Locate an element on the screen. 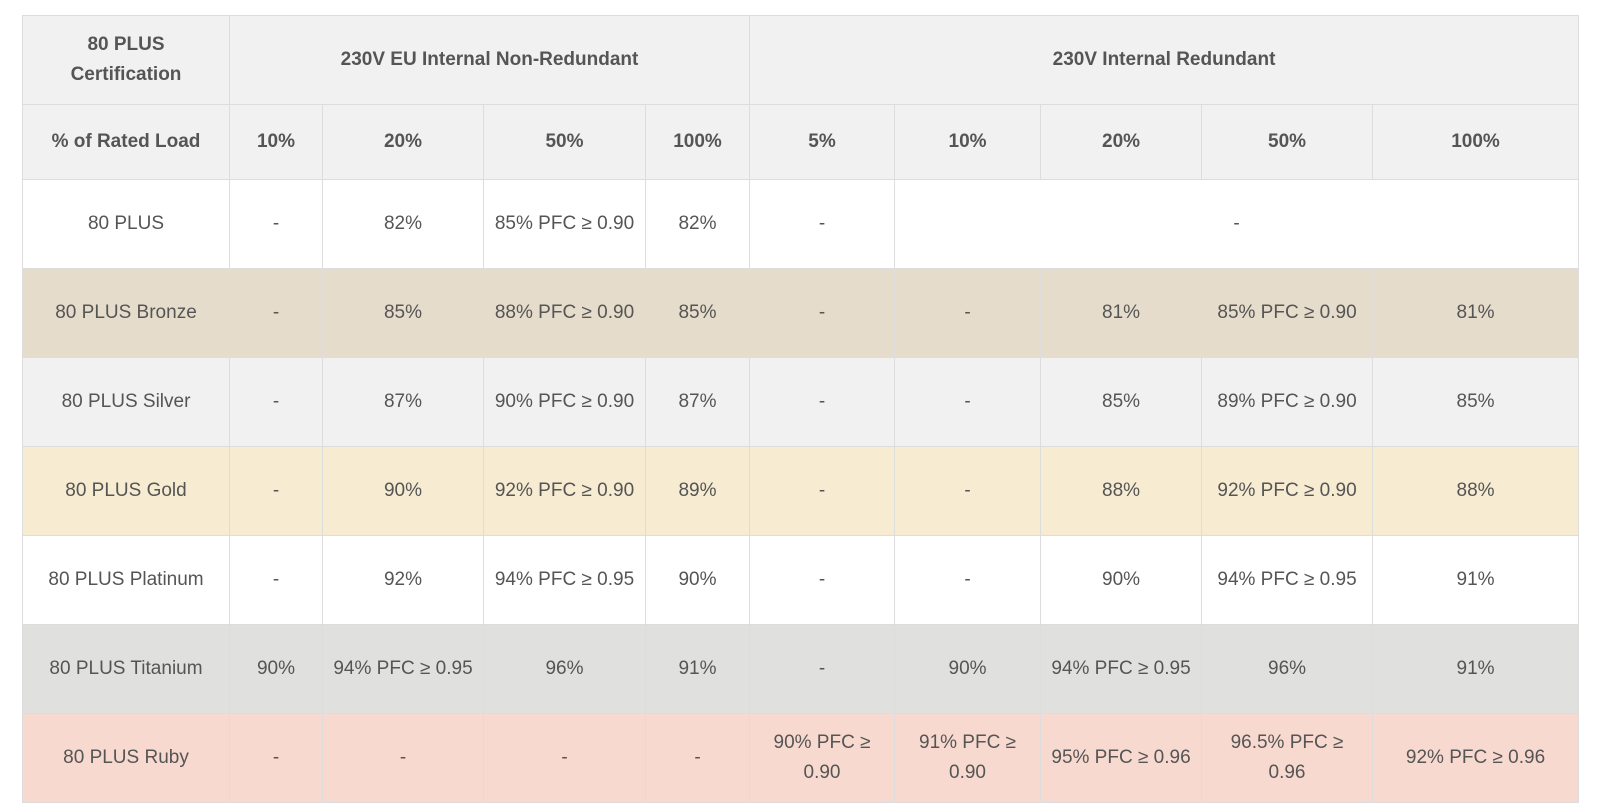 This screenshot has height=808, width=1600. load-header-cell: 5% is located at coordinates (822, 142).